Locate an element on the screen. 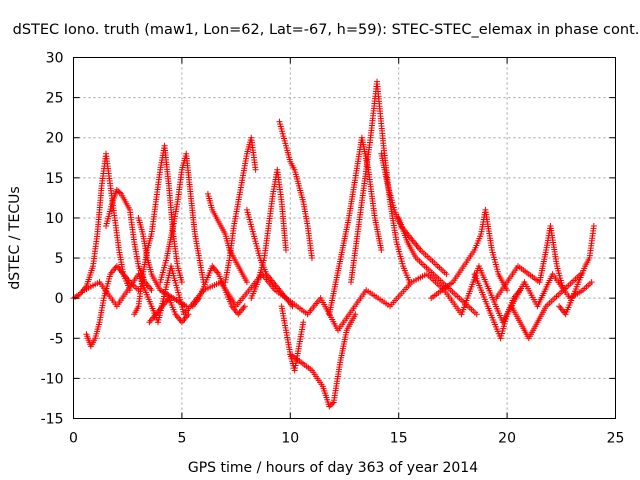 The height and width of the screenshot is (480, 640). y-tick-label: 30 is located at coordinates (55, 59).